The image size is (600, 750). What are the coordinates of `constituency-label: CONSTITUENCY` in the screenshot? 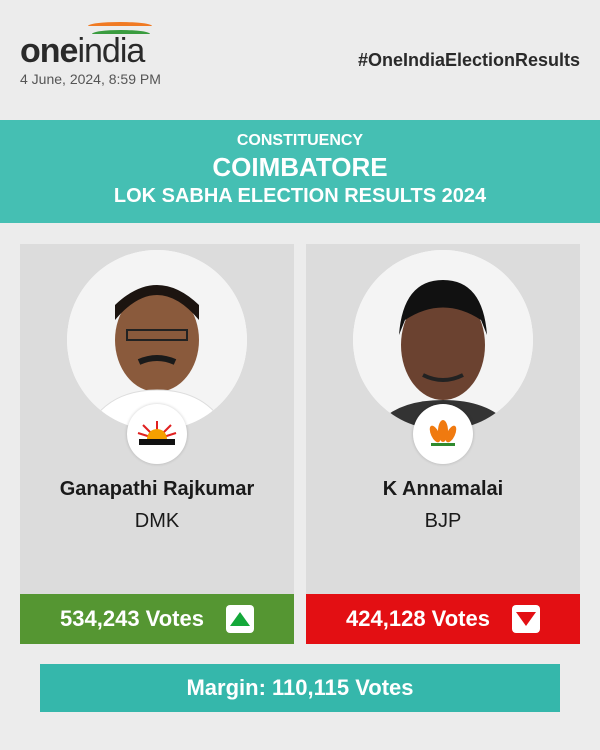 It's located at (300, 140).